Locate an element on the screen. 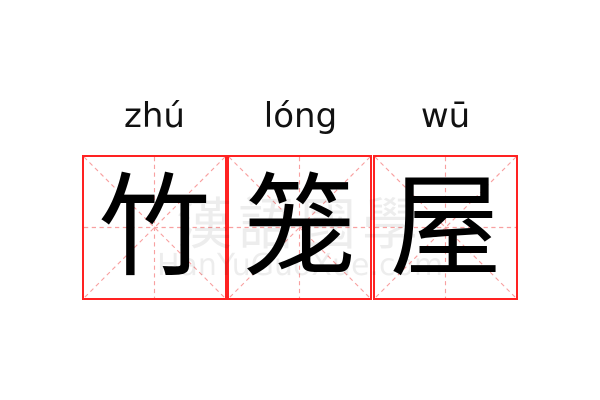  grid-cell-3: 屋 is located at coordinates (445, 227).